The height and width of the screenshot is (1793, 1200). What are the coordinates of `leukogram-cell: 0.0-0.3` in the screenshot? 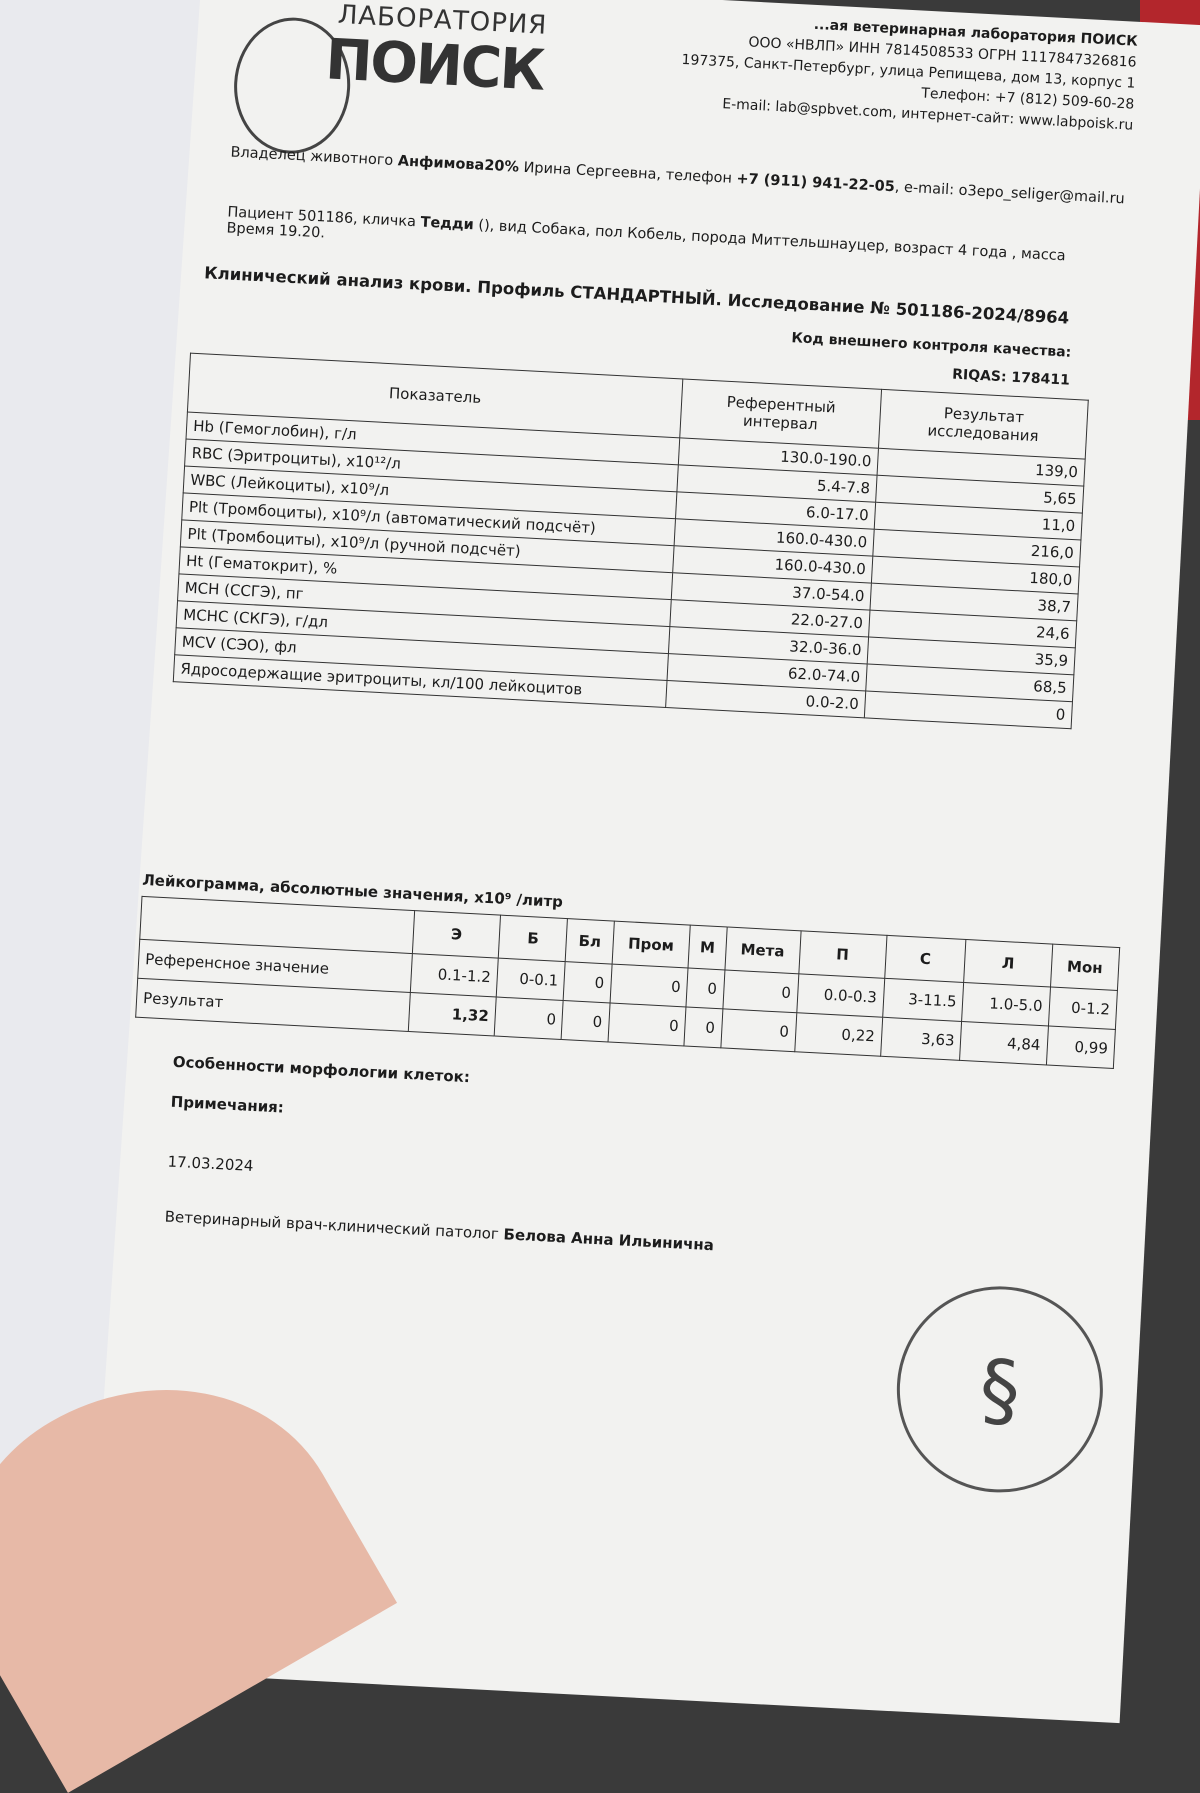 It's located at (840, 995).